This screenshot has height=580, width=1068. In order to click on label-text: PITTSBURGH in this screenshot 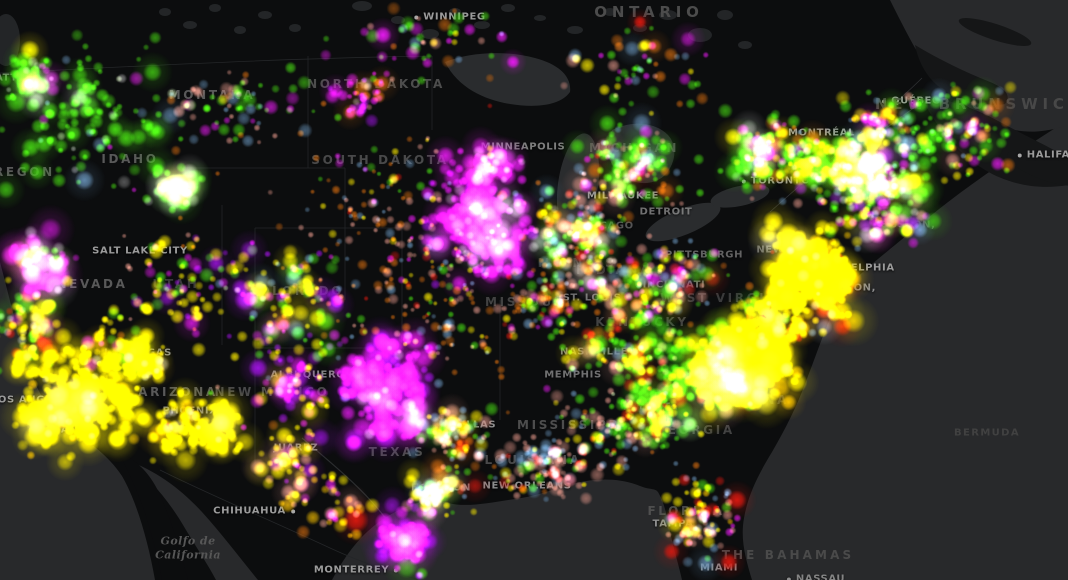, I will do `click(704, 255)`.